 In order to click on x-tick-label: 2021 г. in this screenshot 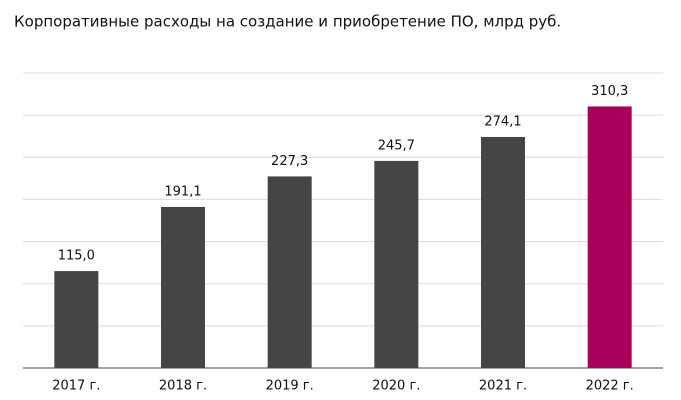, I will do `click(503, 386)`.